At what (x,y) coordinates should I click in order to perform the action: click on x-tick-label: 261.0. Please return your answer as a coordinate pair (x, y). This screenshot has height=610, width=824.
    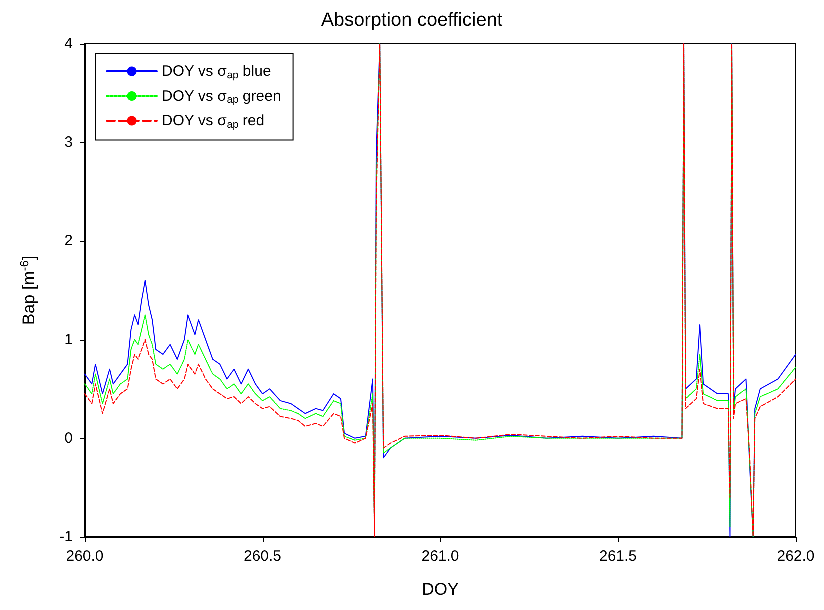
    Looking at the image, I should click on (441, 556).